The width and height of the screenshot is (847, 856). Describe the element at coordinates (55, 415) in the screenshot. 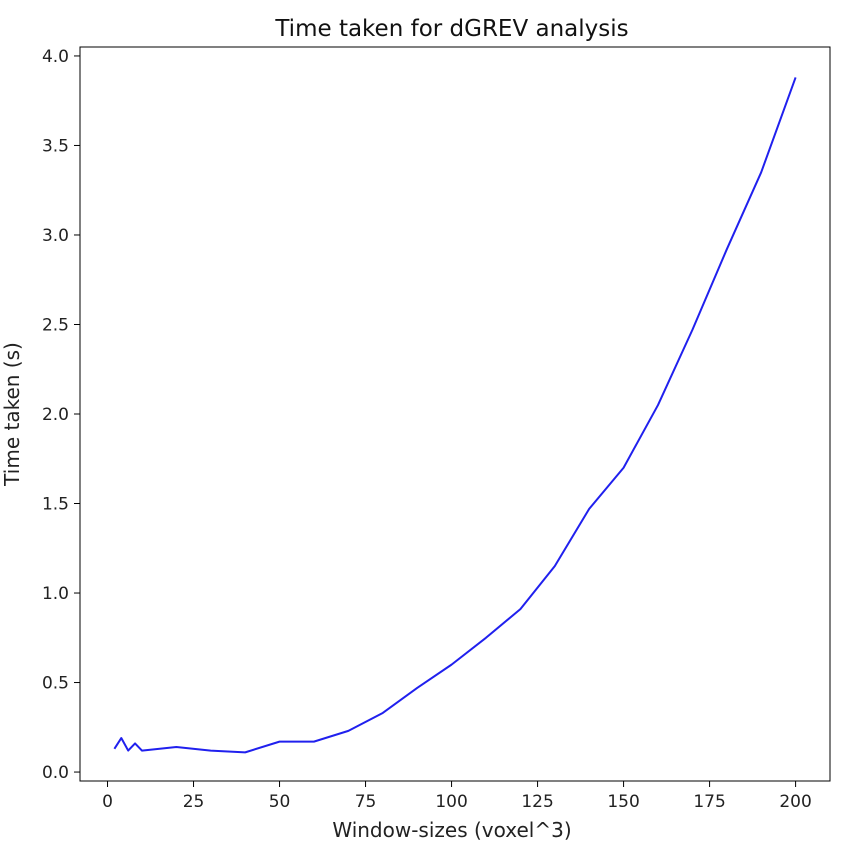

I see `y-tick-label: 2.0` at that location.